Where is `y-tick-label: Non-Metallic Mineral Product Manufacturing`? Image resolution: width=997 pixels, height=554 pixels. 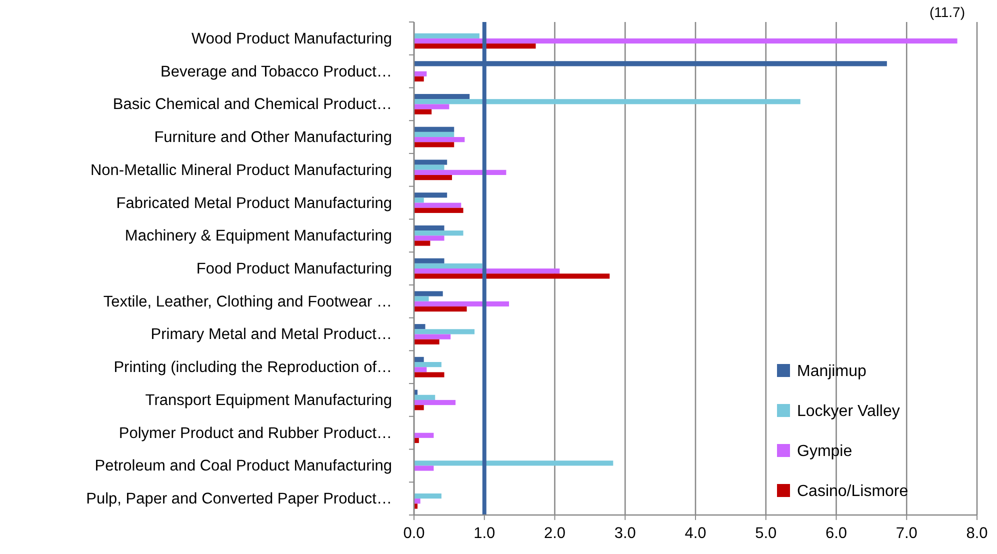
y-tick-label: Non-Metallic Mineral Product Manufacturing is located at coordinates (241, 170).